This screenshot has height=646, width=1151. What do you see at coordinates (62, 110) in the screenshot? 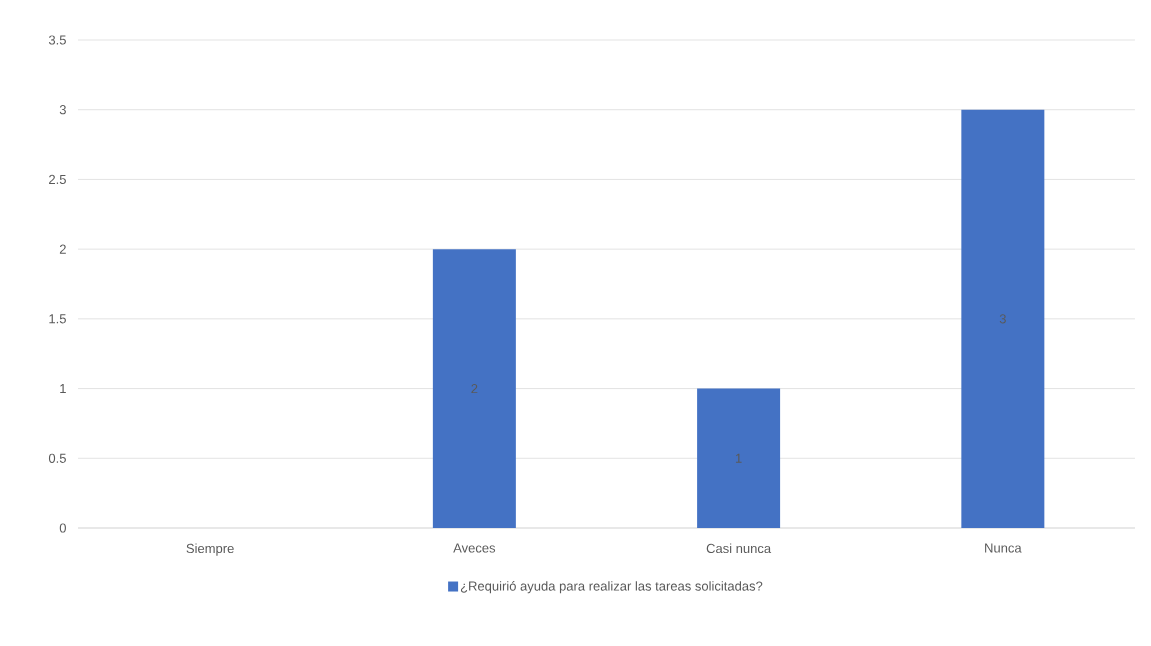
I see `y-tick-label: 3` at bounding box center [62, 110].